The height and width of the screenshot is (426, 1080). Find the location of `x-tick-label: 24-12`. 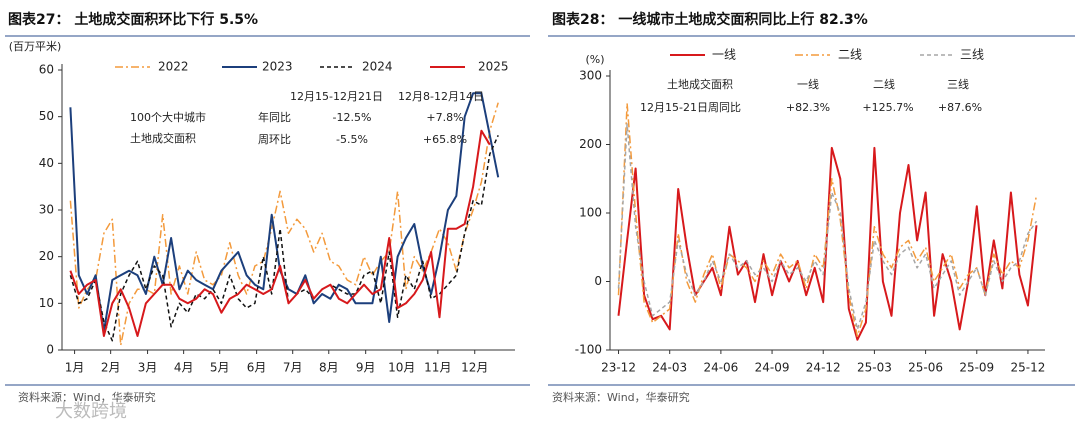

x-tick-label: 24-12 is located at coordinates (823, 368).